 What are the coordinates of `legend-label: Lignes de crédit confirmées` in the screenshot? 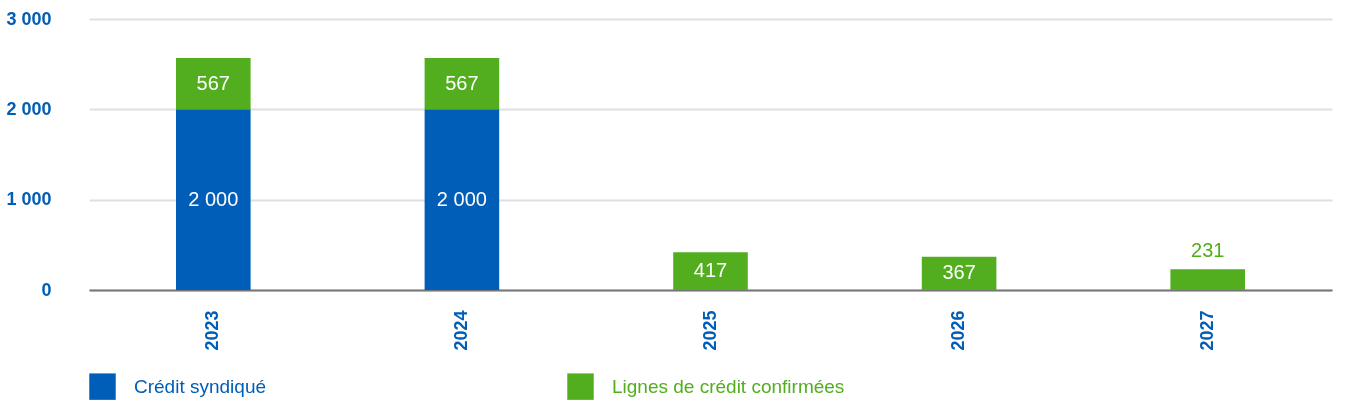 It's located at (728, 386).